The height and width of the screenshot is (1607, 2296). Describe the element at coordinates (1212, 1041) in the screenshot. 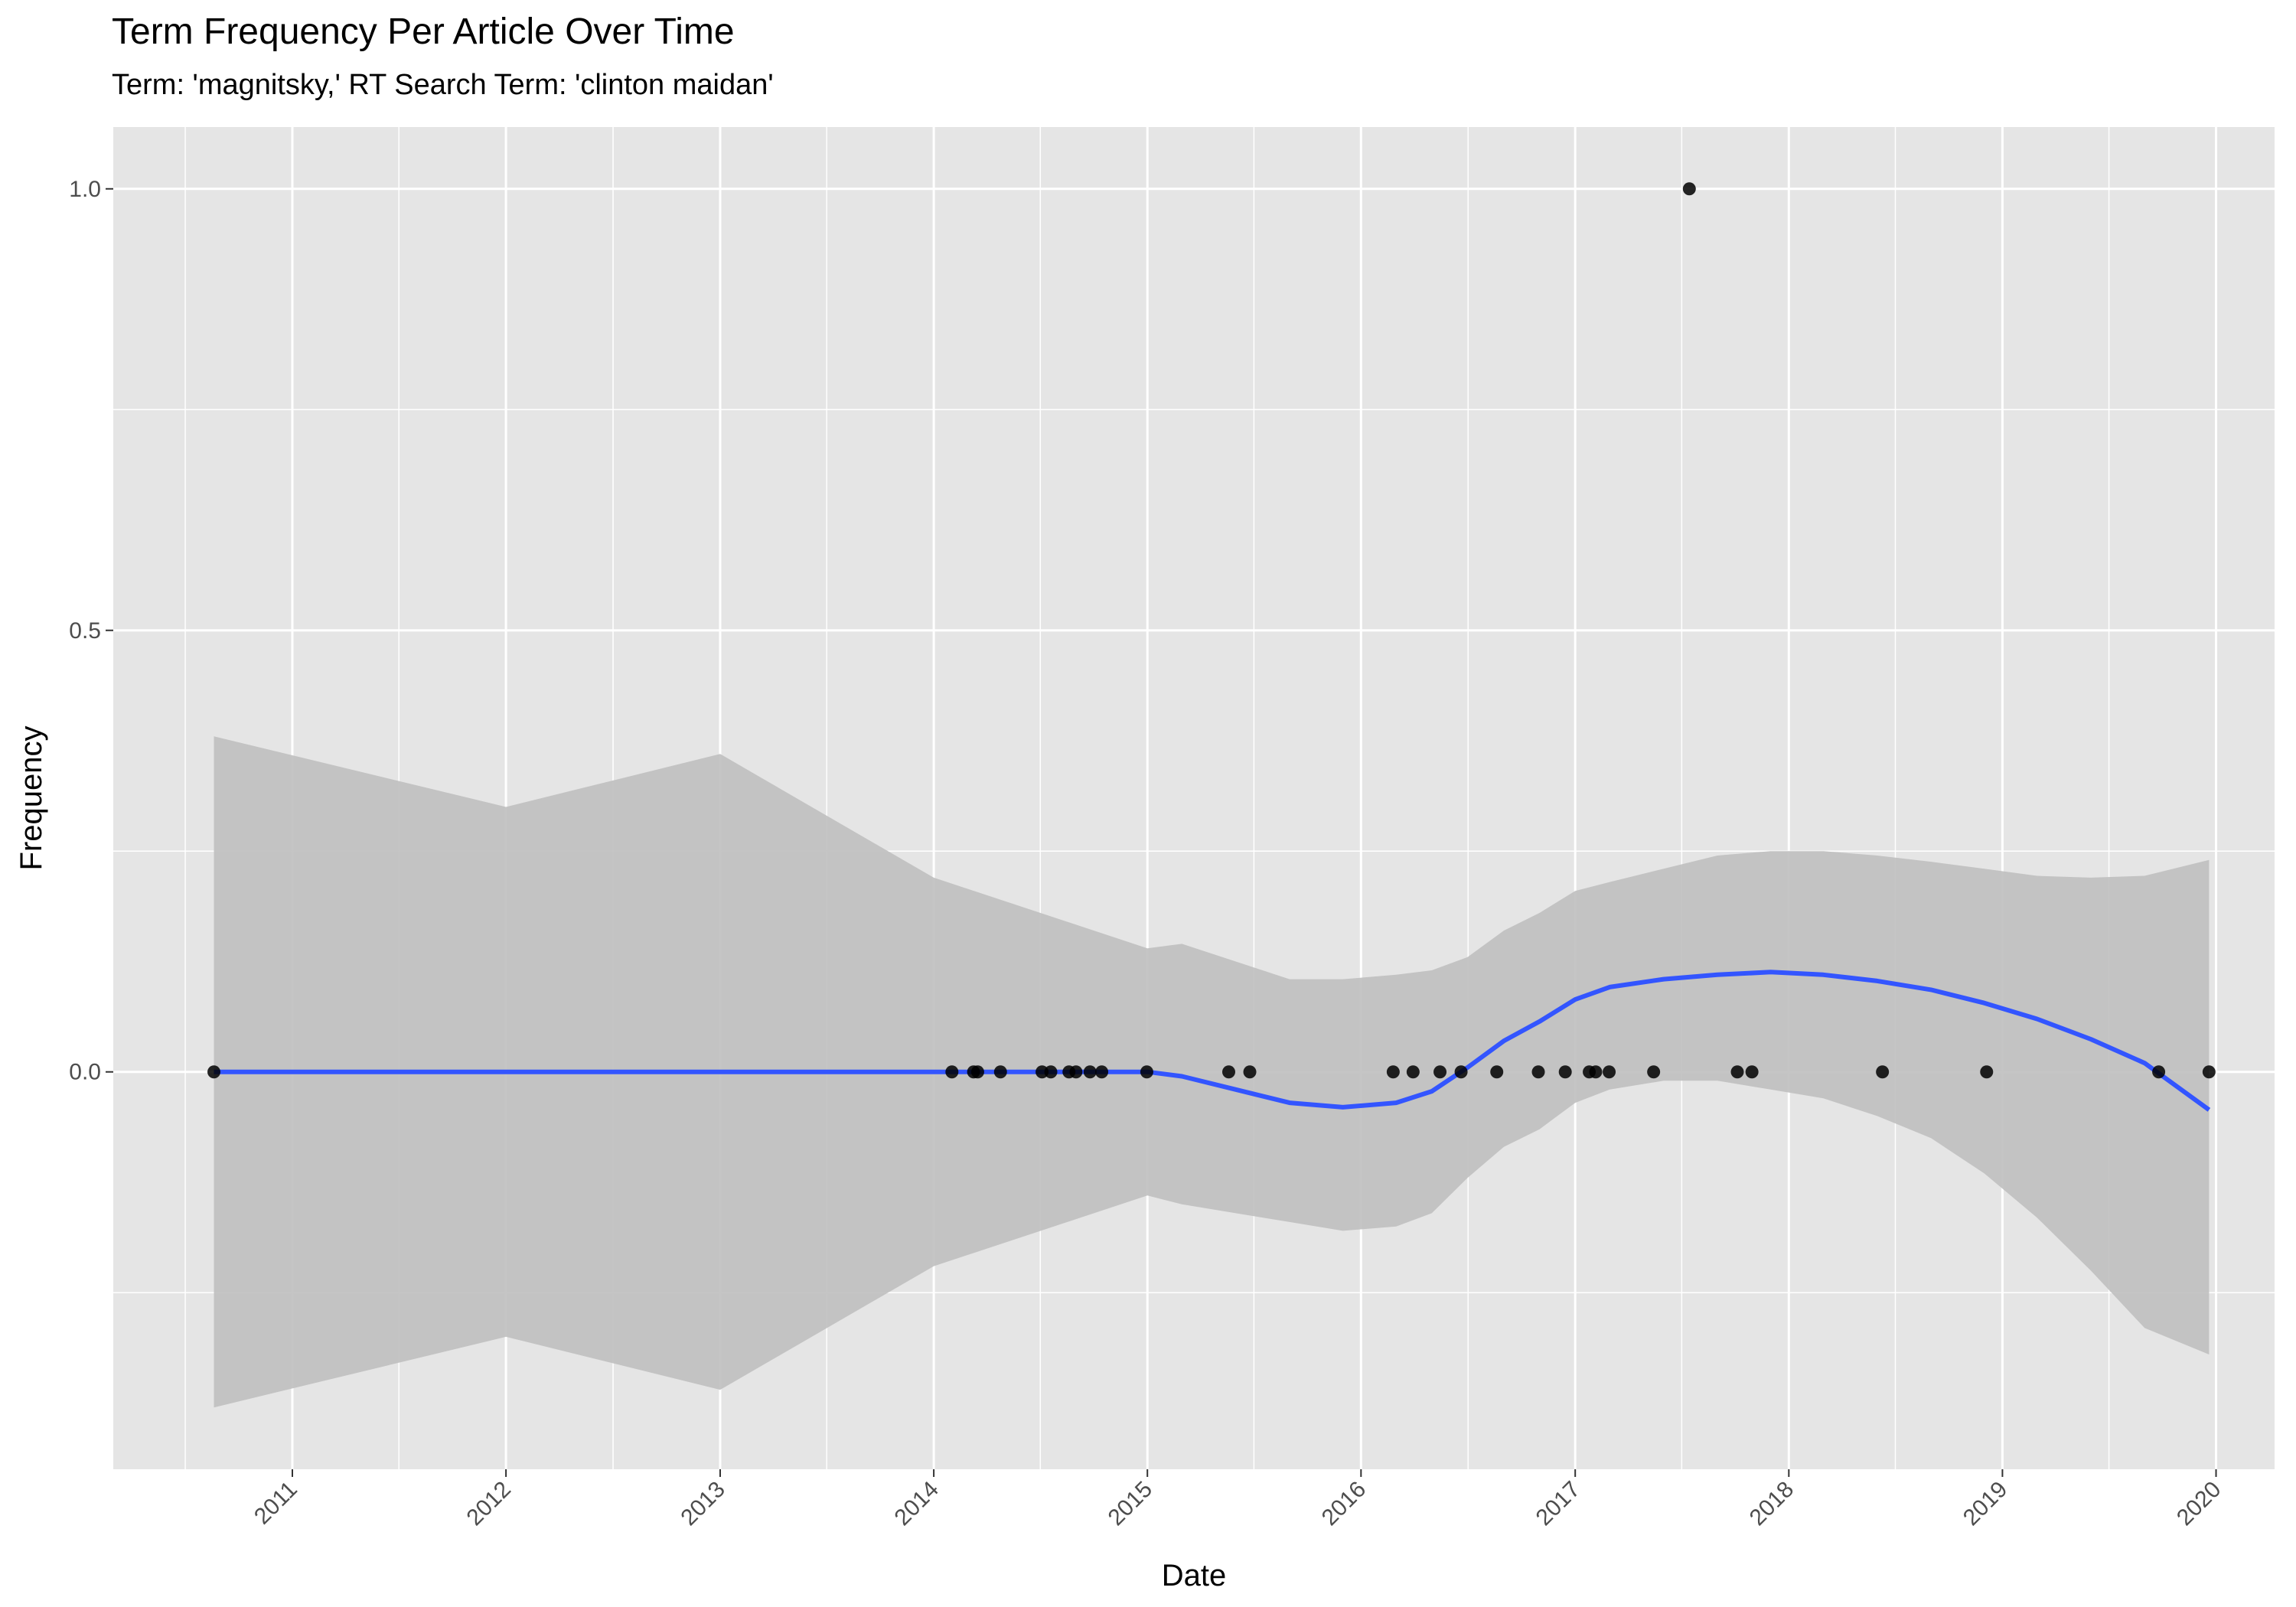

I see `smooth-trend-line` at that location.